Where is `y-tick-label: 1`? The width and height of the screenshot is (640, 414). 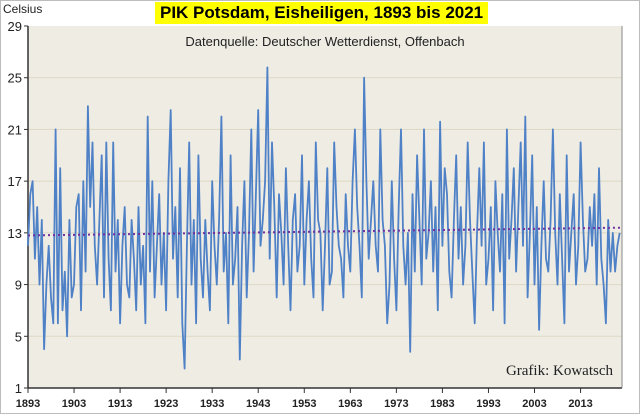 y-tick-label: 1 is located at coordinates (18, 388).